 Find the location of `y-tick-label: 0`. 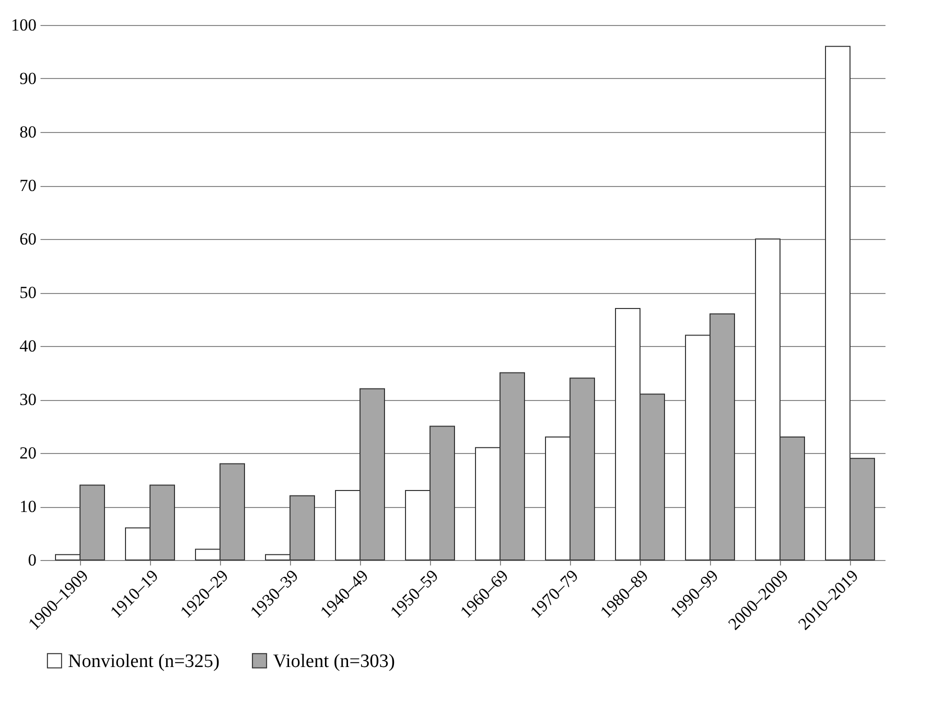

y-tick-label: 0 is located at coordinates (32, 560).